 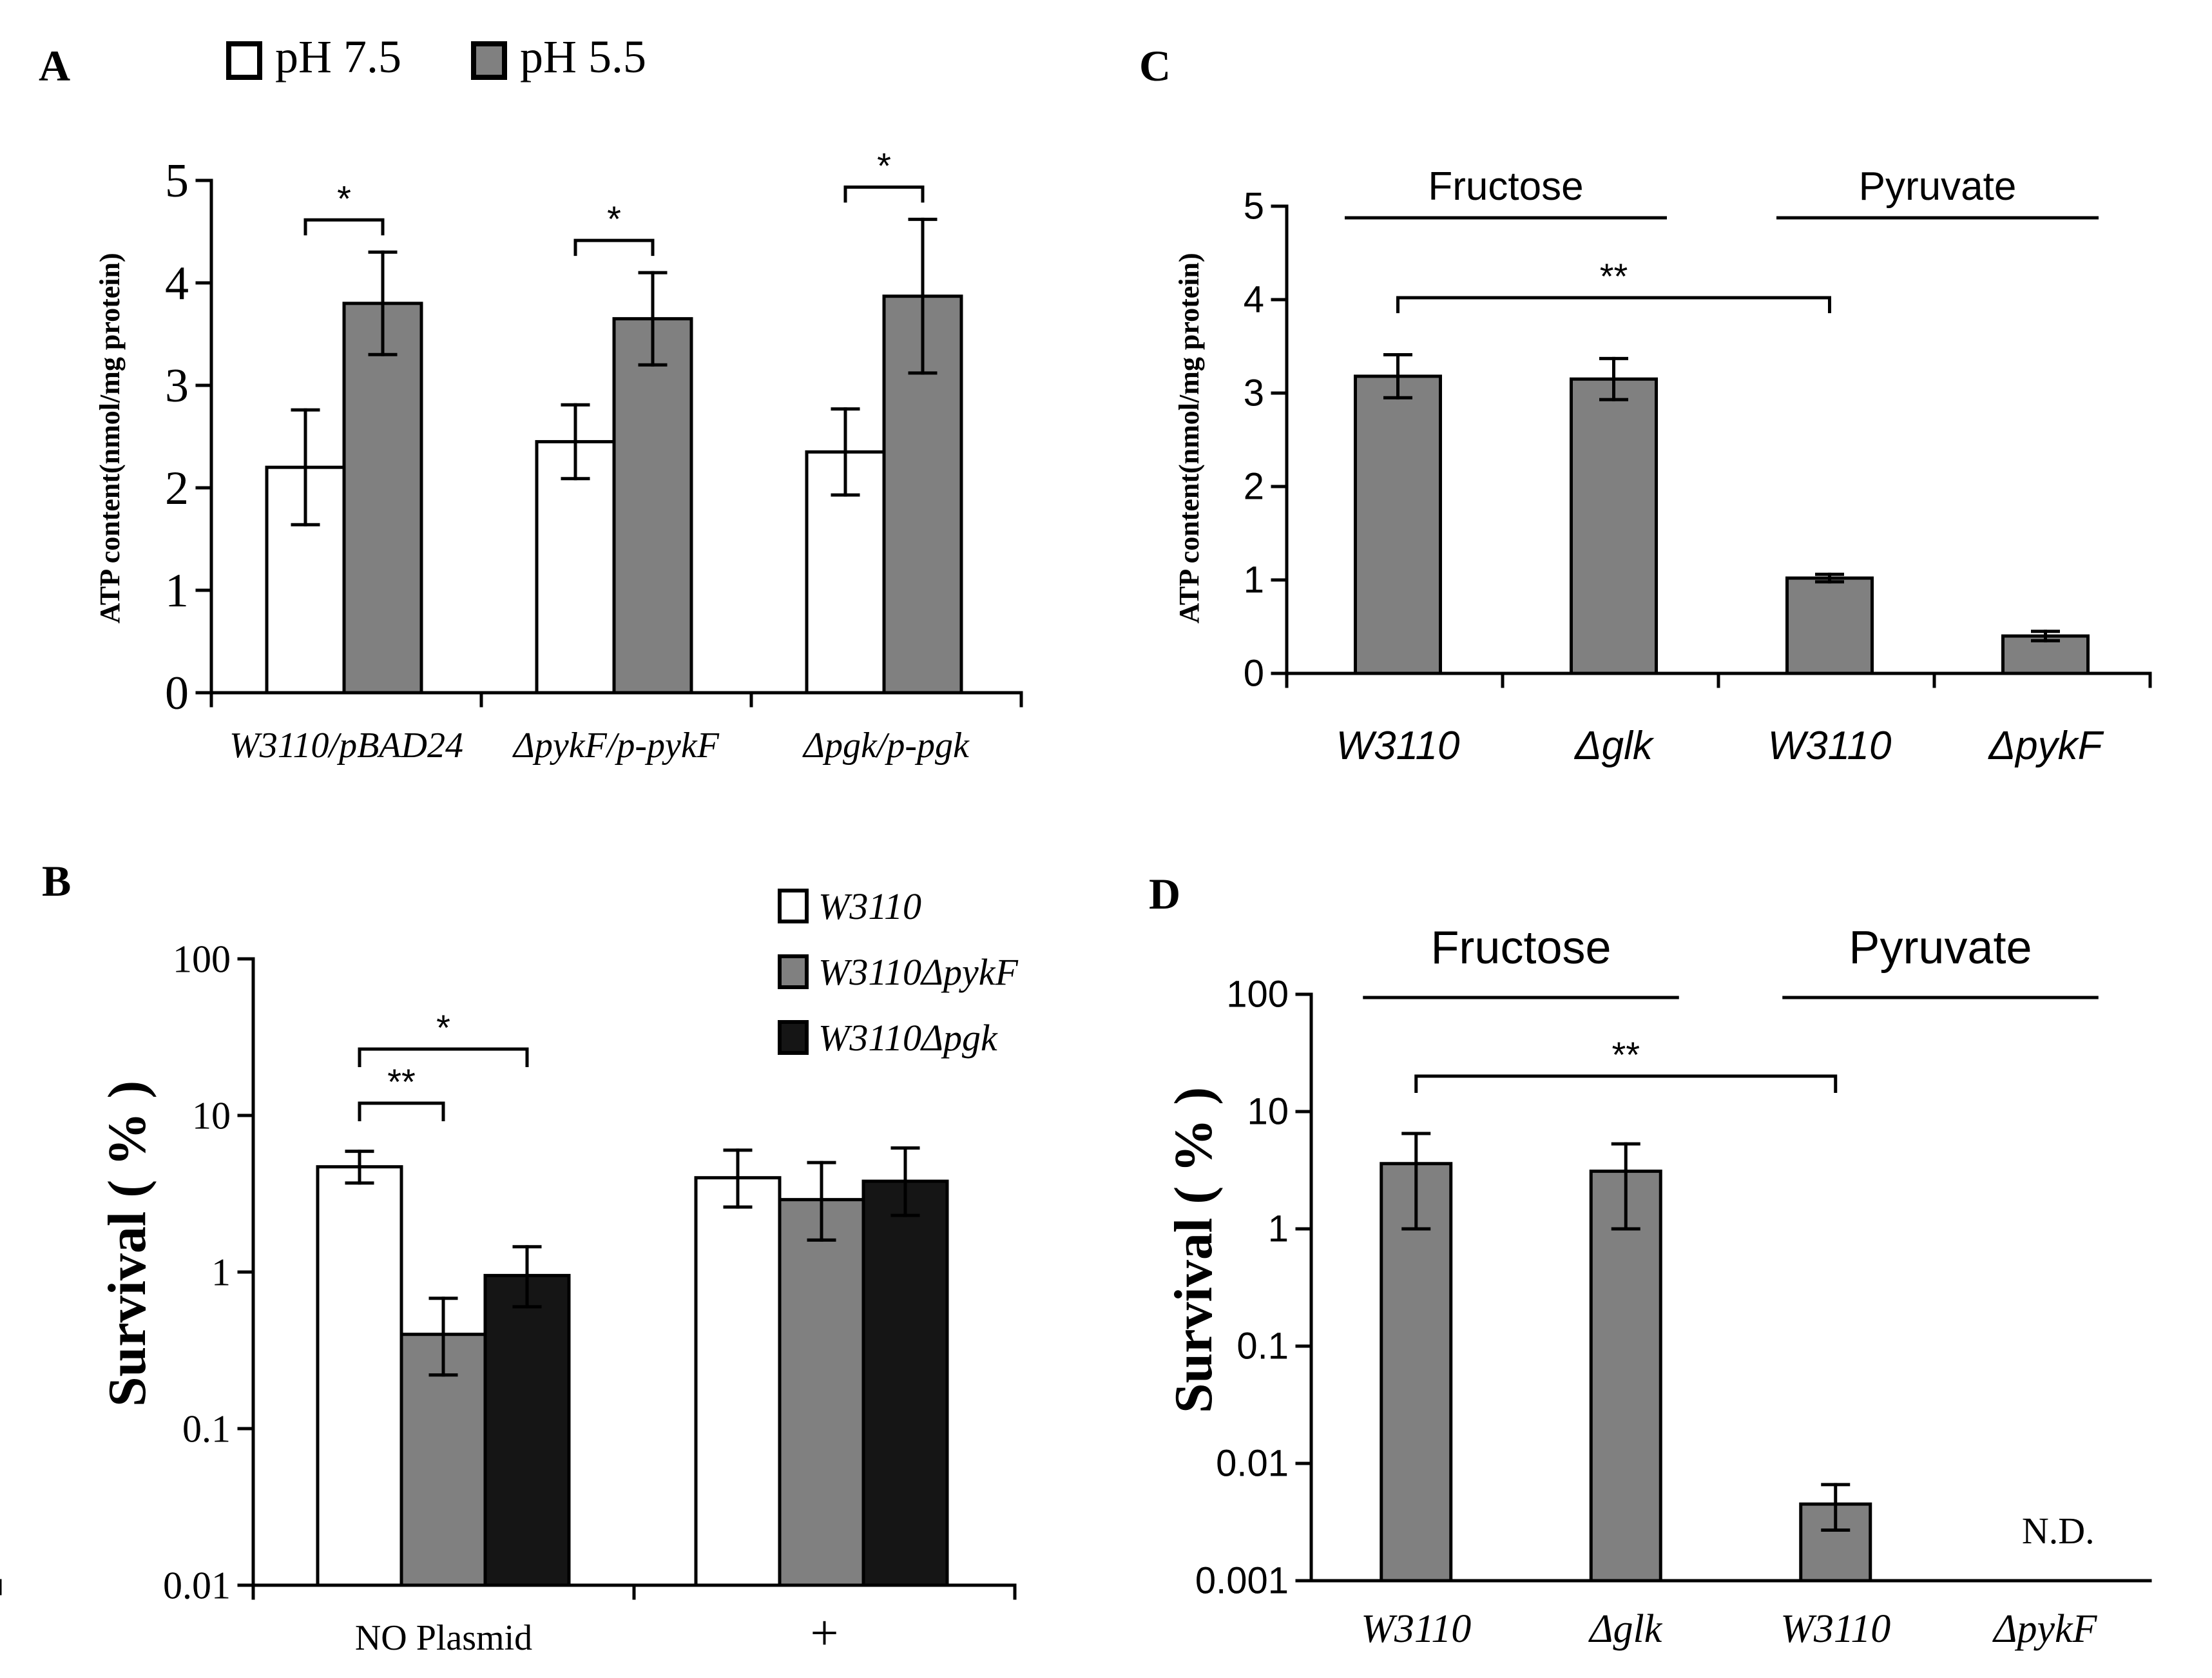 I want to click on x-tick-label: NO Plasmid, so click(x=443, y=1638).